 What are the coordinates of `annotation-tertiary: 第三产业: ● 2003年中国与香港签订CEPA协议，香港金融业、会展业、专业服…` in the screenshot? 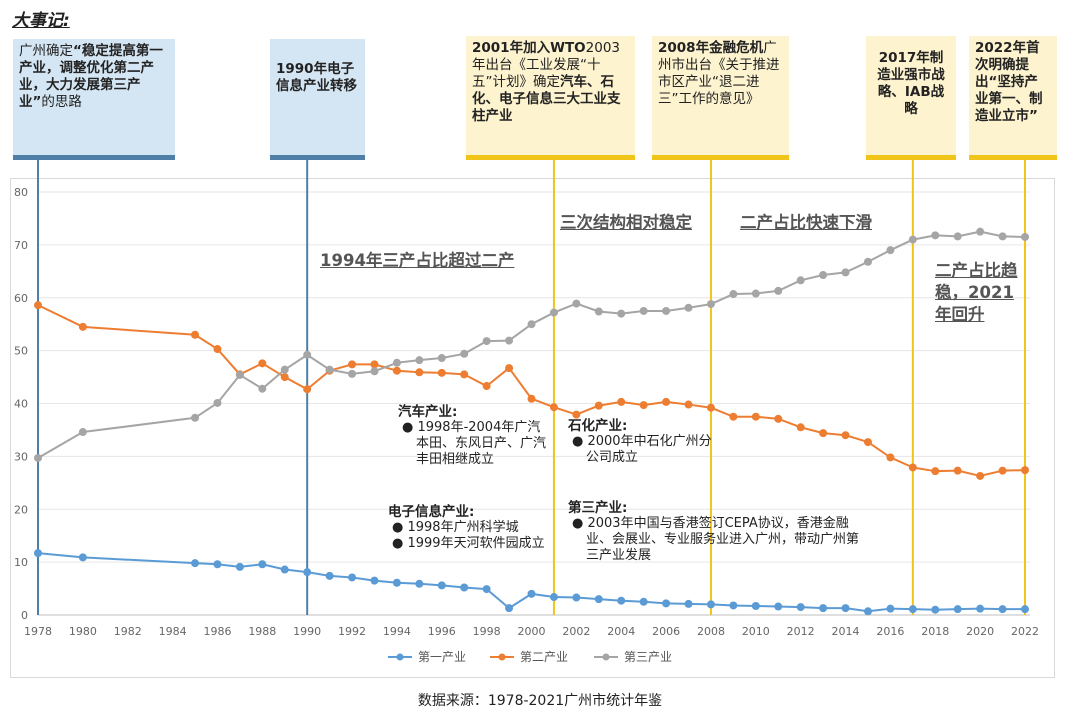 It's located at (718, 532).